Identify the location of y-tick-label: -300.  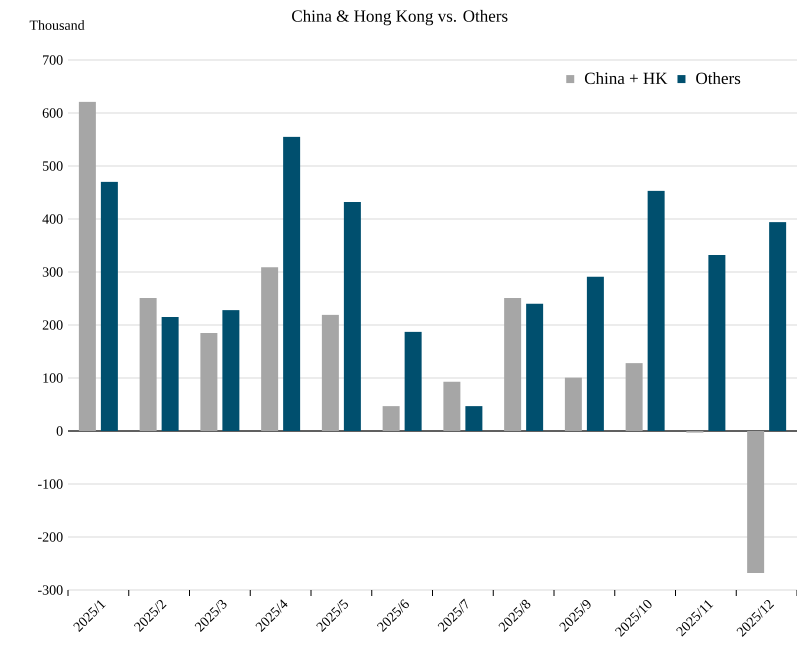
(50, 590).